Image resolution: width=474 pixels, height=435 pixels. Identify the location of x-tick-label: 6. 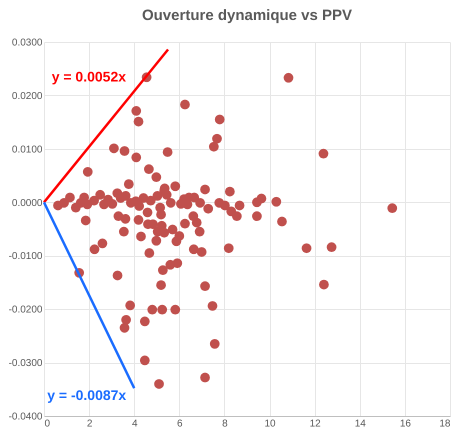
(180, 424).